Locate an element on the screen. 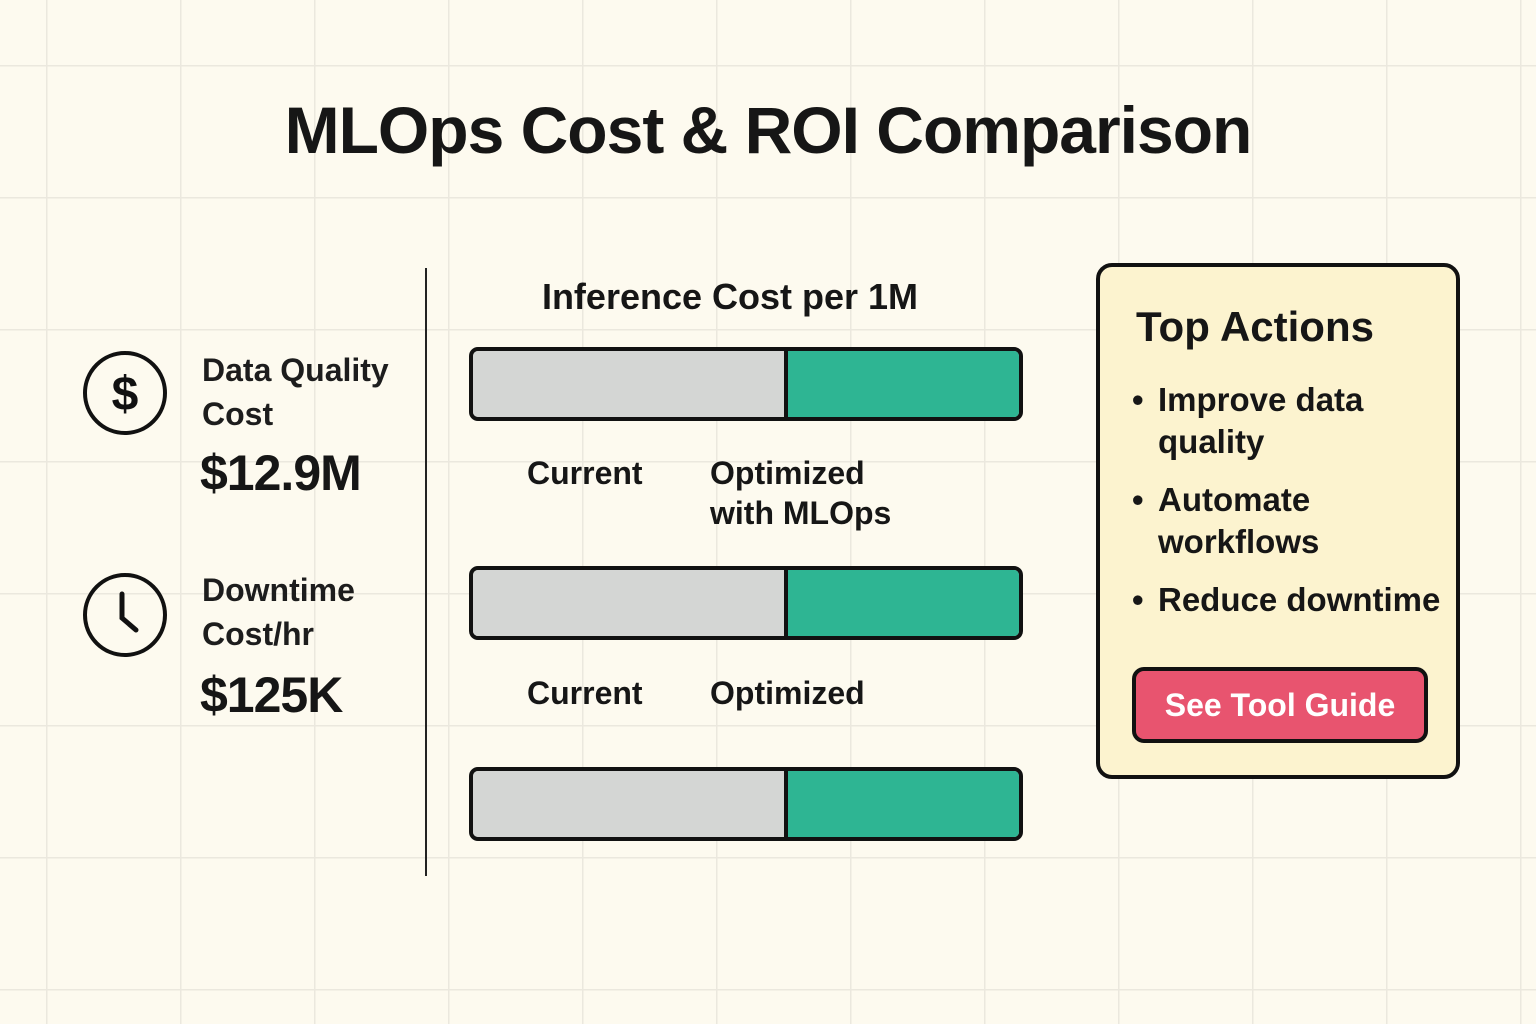  metric-label-line: Cost/hr is located at coordinates (258, 634).